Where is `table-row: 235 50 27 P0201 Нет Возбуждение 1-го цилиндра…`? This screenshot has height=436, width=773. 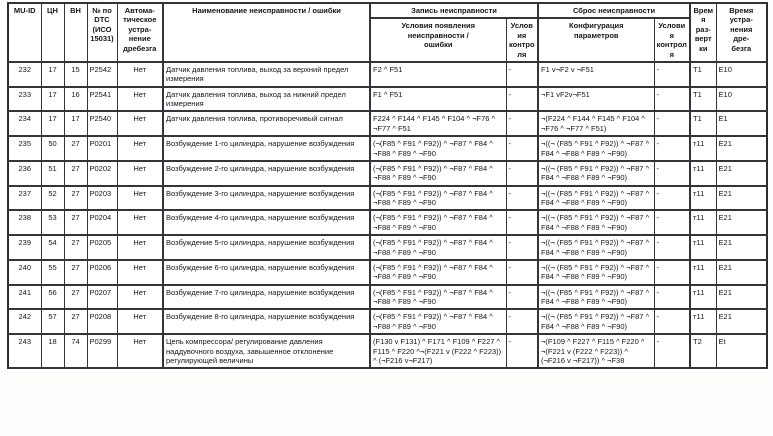 table-row: 235 50 27 P0201 Нет Возбуждение 1-го цилиндра… is located at coordinates (387, 148).